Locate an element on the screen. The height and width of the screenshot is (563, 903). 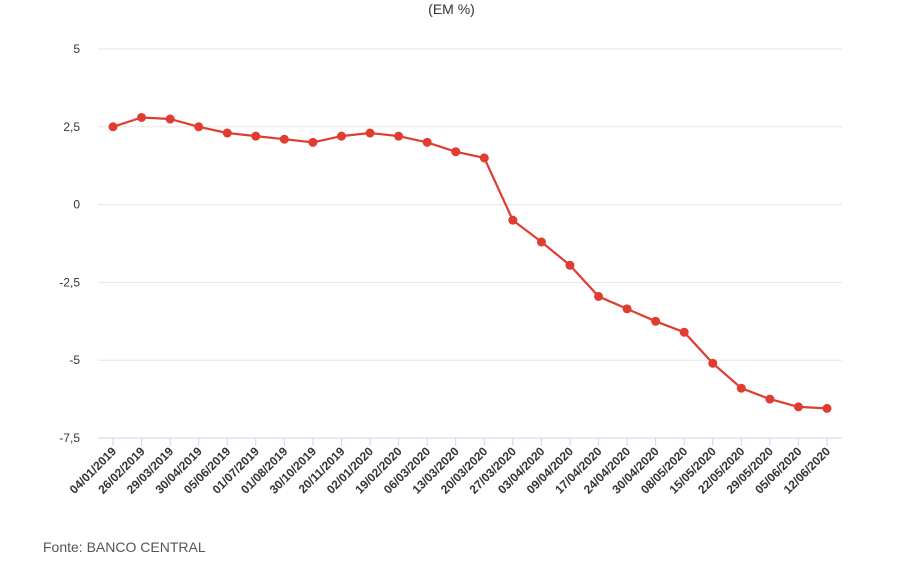
chart-source: Fonte: BANCO CENTRAL is located at coordinates (124, 547).